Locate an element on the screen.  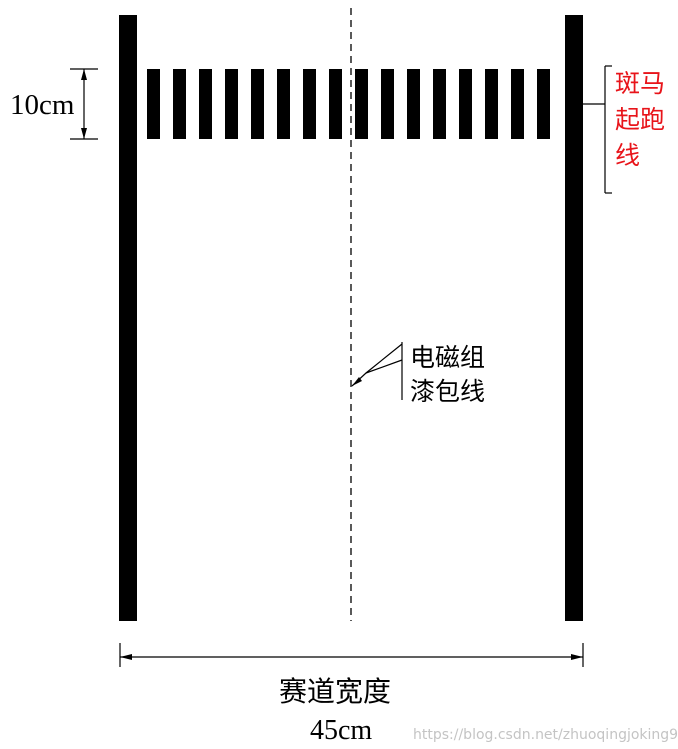
stripe-height-label: 10cm is located at coordinates (42, 105).